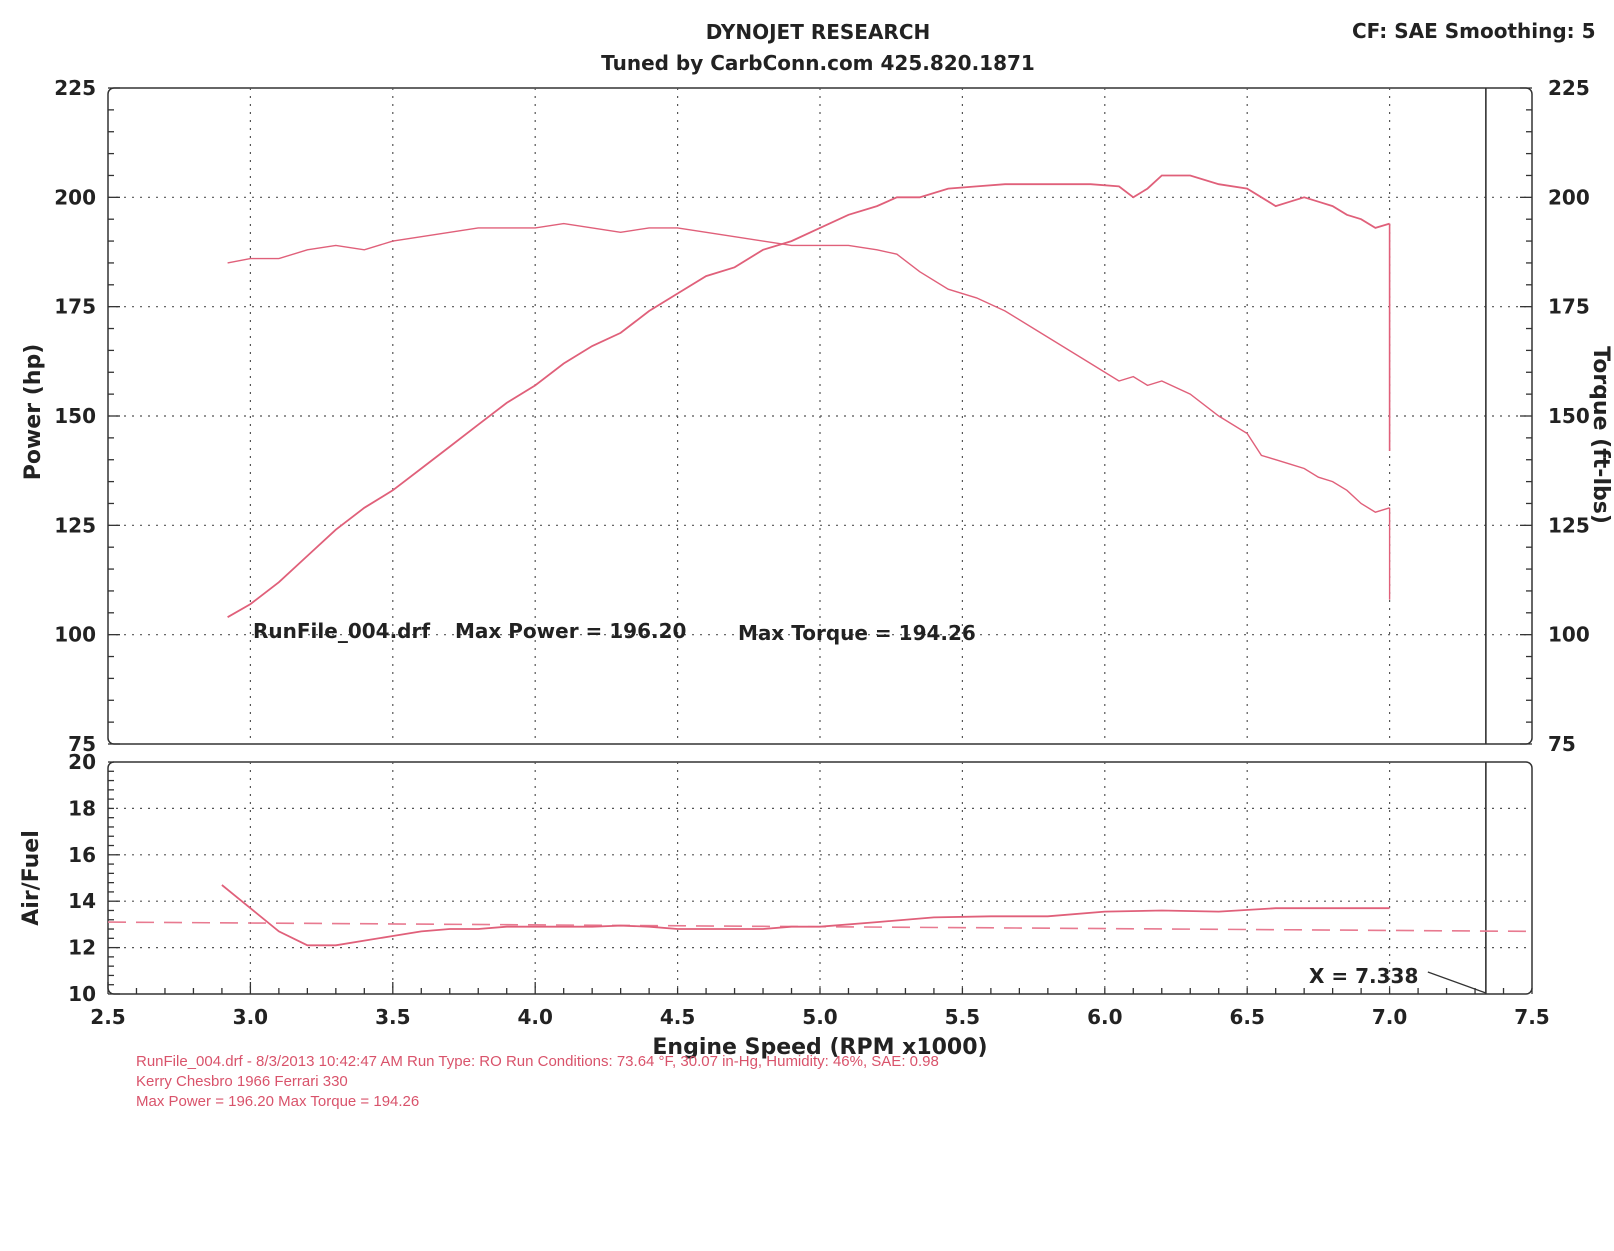  I want to click on x-tick-label: 3.5, so click(392, 1017).